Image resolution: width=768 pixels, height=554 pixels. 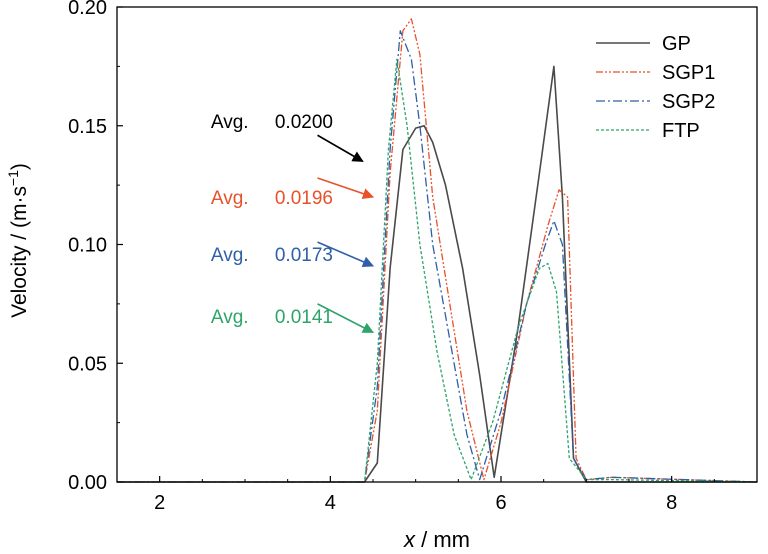 What do you see at coordinates (19, 252) in the screenshot?
I see `y-axis-label-main: Velocity / (m·s` at bounding box center [19, 252].